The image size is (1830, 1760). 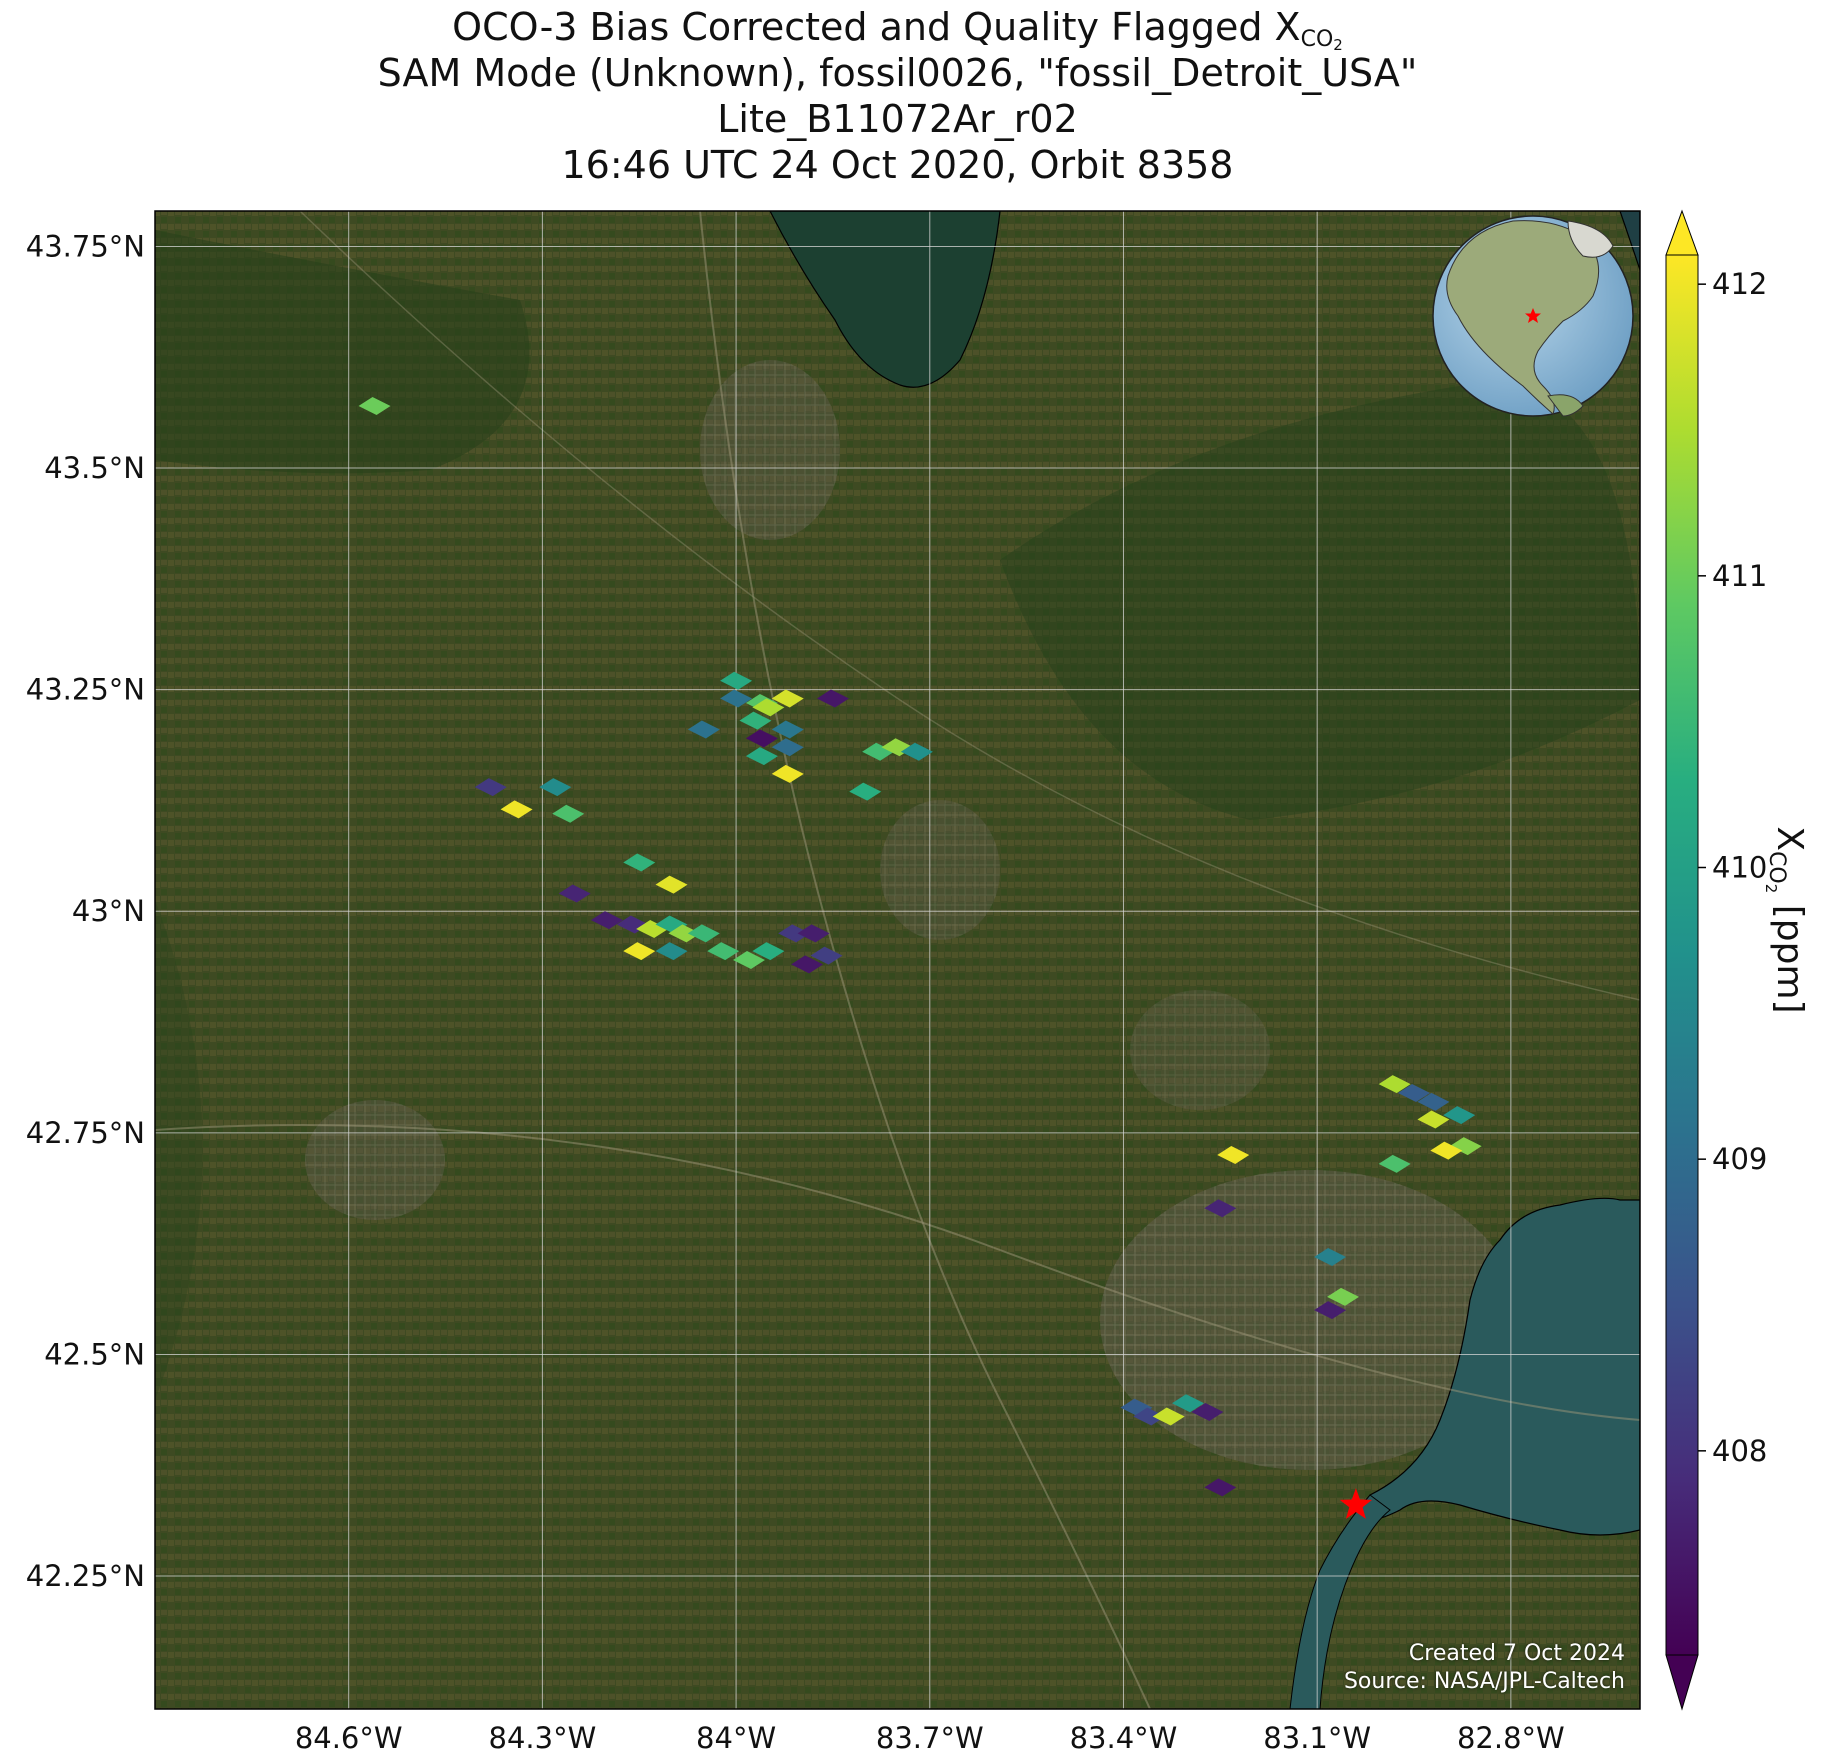 I want to click on urban-area-detroit, so click(x=1310, y=1320).